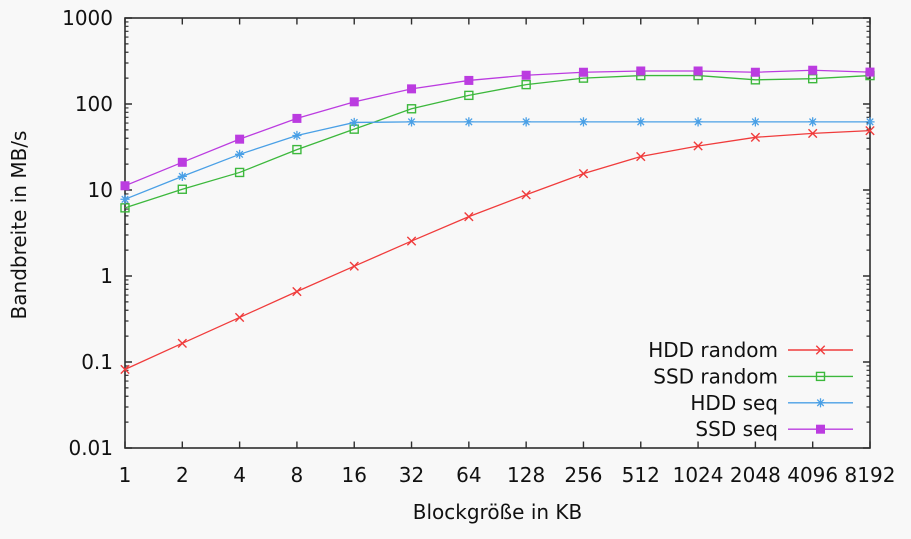  I want to click on legend-item-ssd-random: SSD random, so click(753, 376).